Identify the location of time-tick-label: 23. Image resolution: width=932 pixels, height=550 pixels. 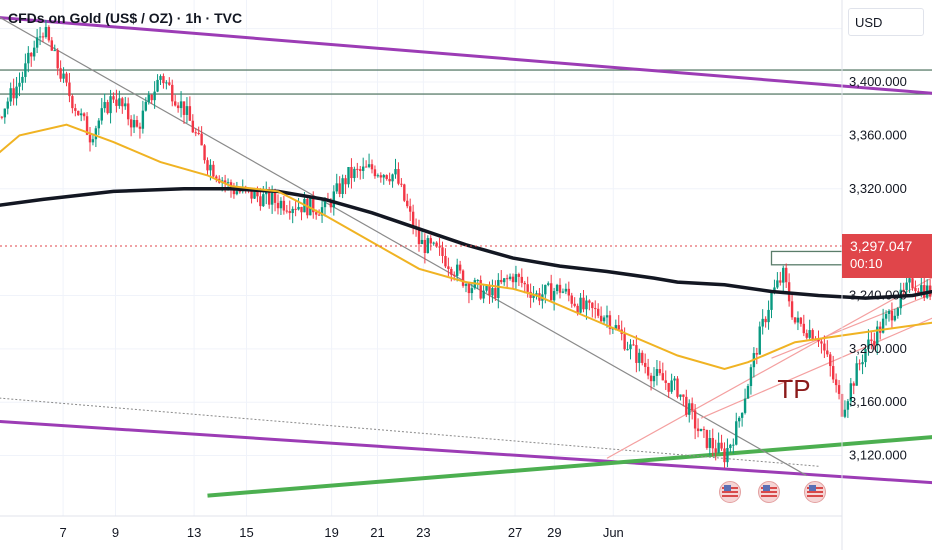
(423, 532).